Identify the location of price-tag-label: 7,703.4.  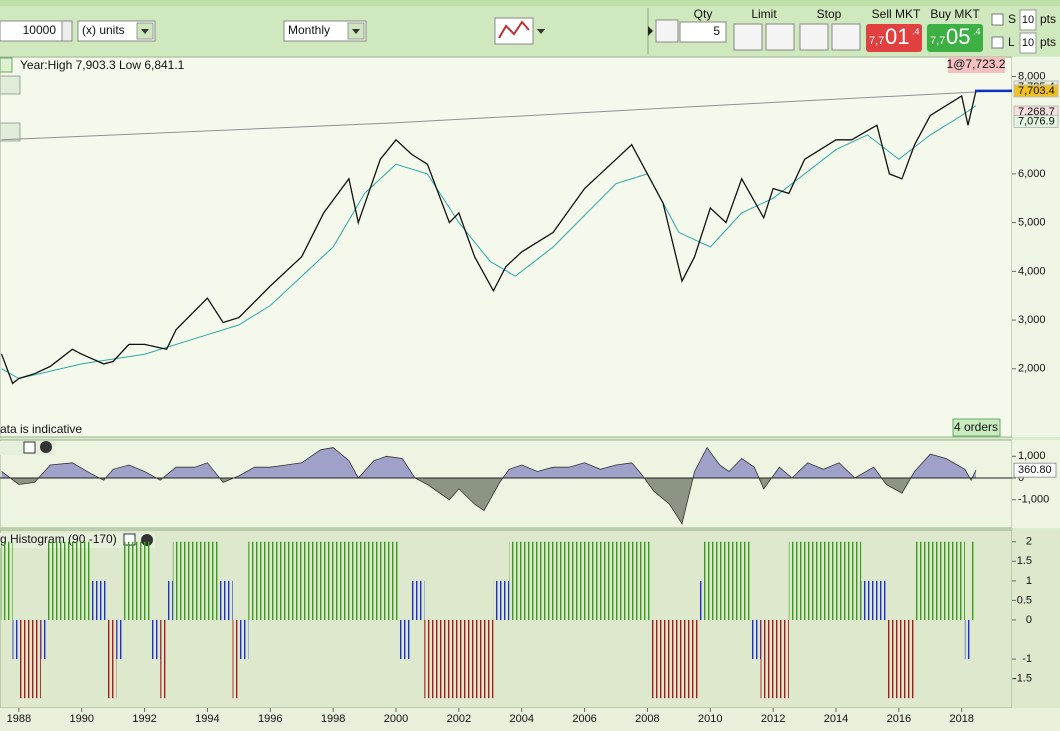
(1036, 91).